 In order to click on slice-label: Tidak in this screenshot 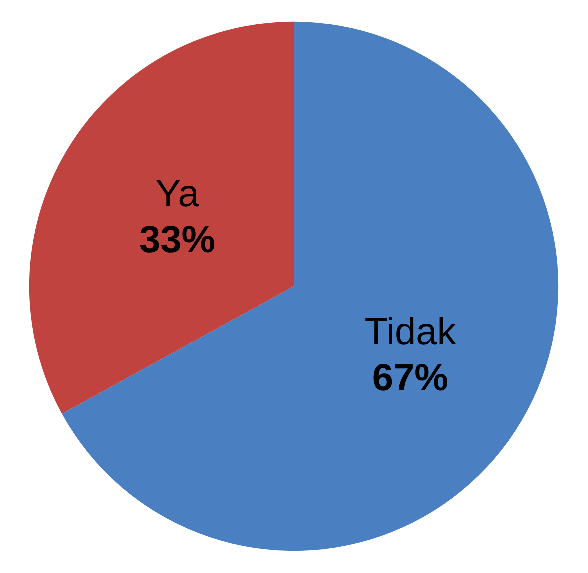, I will do `click(411, 332)`.